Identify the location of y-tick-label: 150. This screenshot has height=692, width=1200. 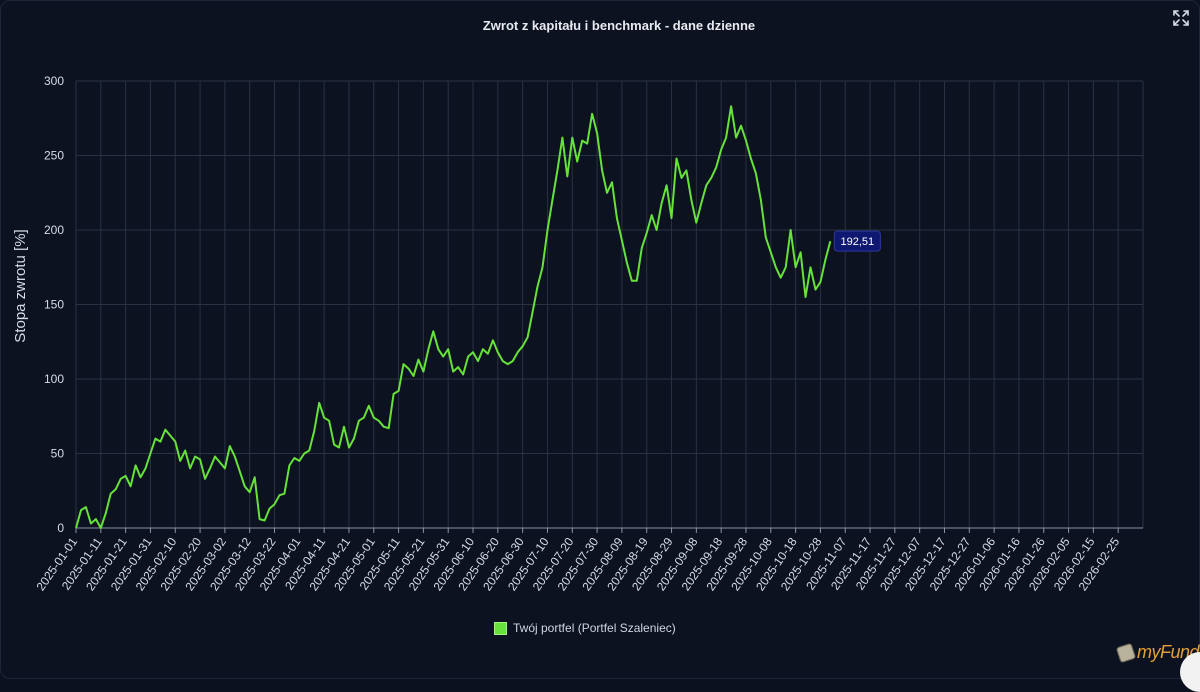
(54, 305).